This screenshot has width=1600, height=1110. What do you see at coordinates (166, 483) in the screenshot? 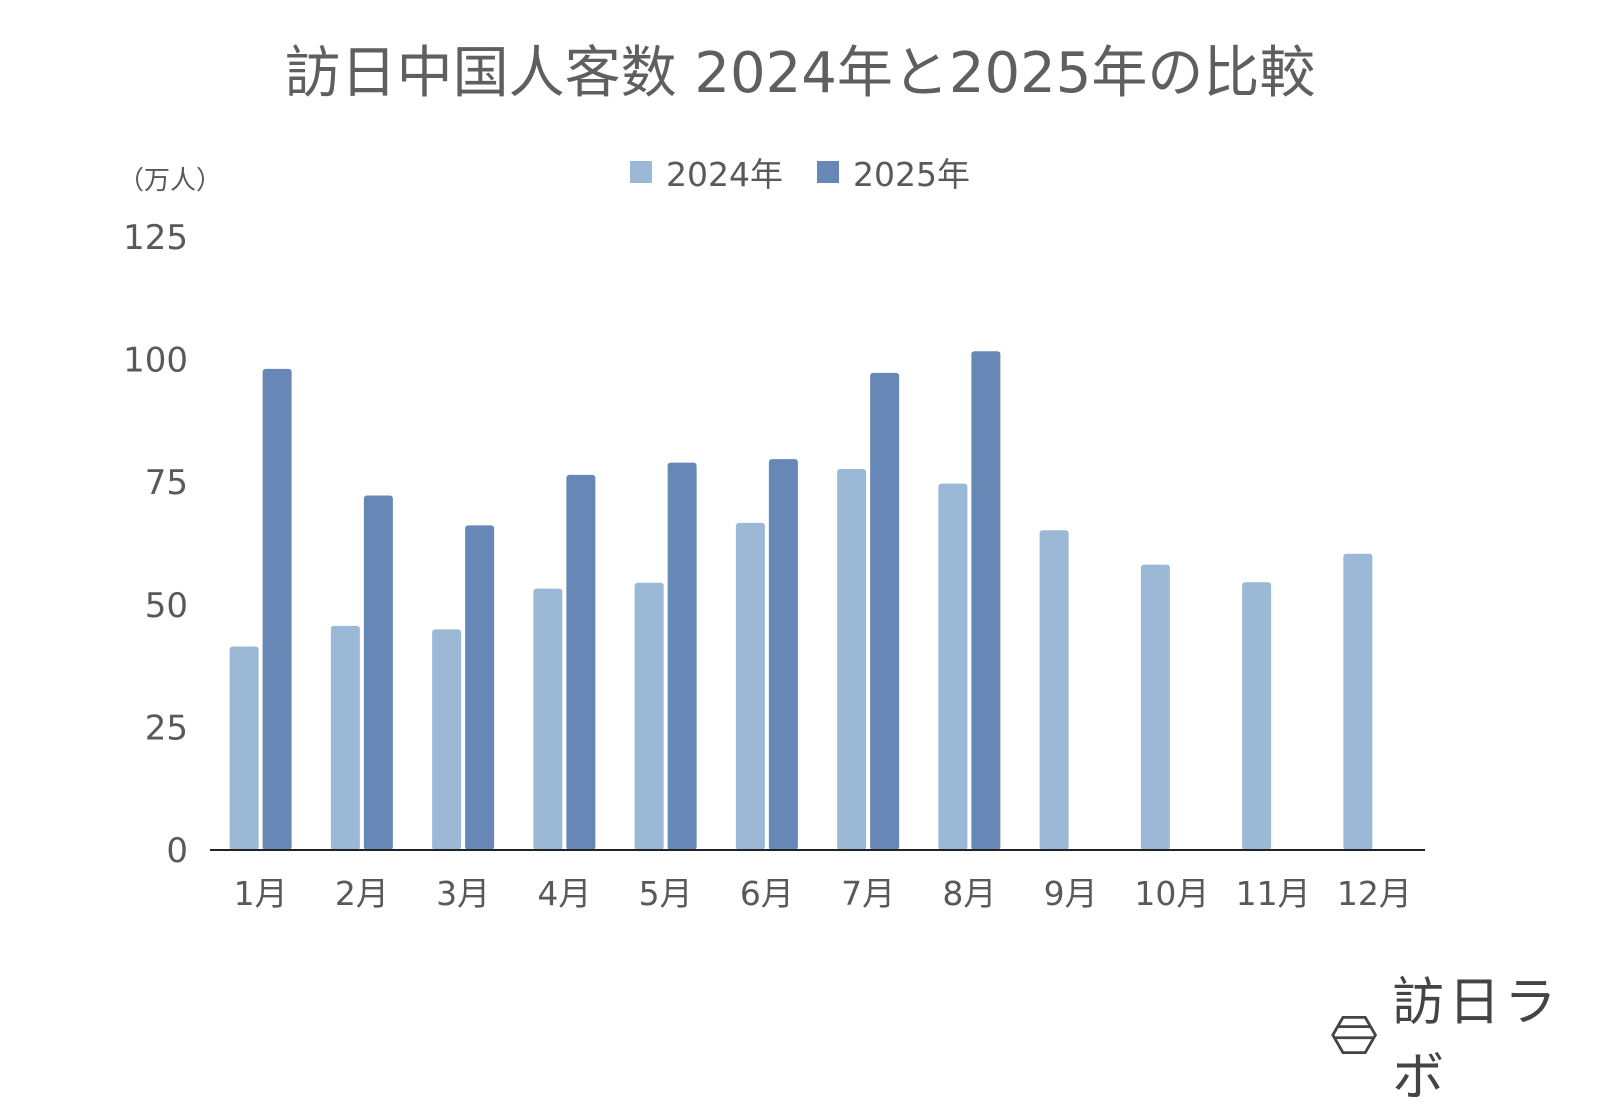
I see `y-tick-label-3: 75` at bounding box center [166, 483].